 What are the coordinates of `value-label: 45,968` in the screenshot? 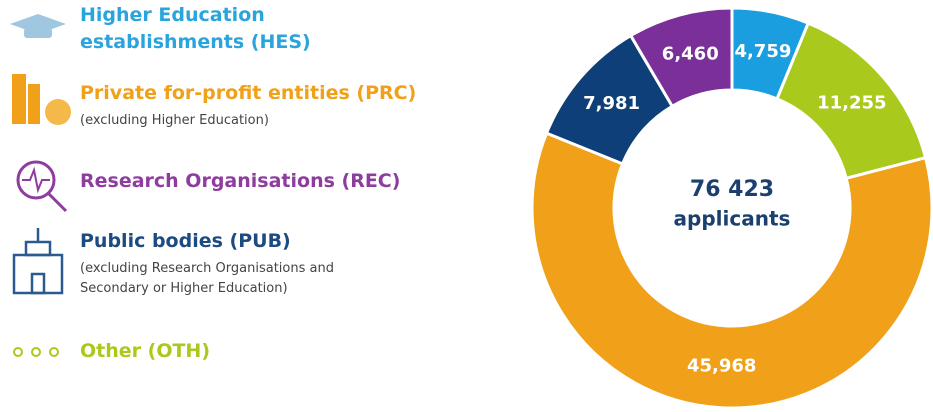 It's located at (721, 366).